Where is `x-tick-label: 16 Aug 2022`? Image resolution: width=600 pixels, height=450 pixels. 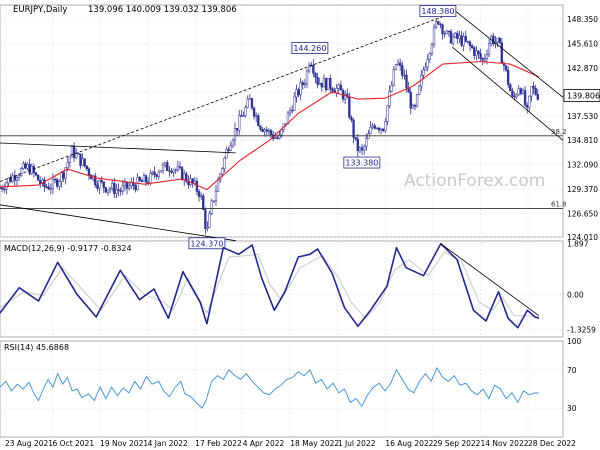 x-tick-label: 16 Aug 2022 is located at coordinates (409, 443).